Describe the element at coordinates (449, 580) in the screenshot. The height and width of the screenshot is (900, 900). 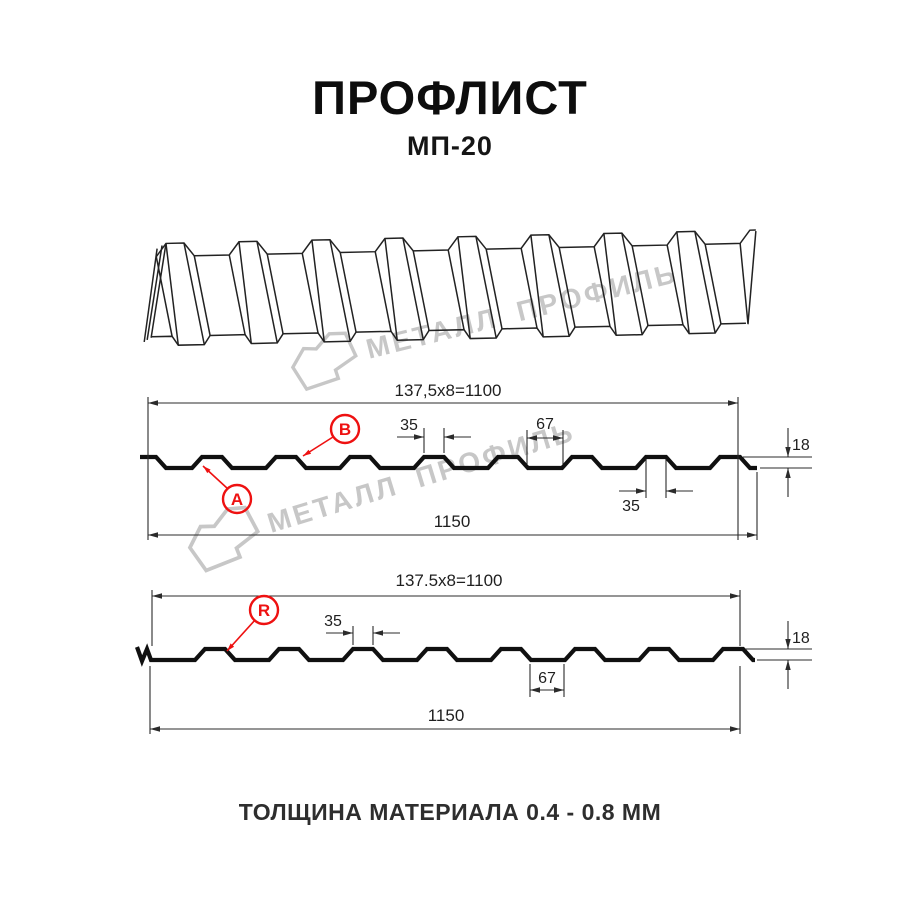
I see `dim-pitch-formula-r: 137.5x8=1100` at that location.